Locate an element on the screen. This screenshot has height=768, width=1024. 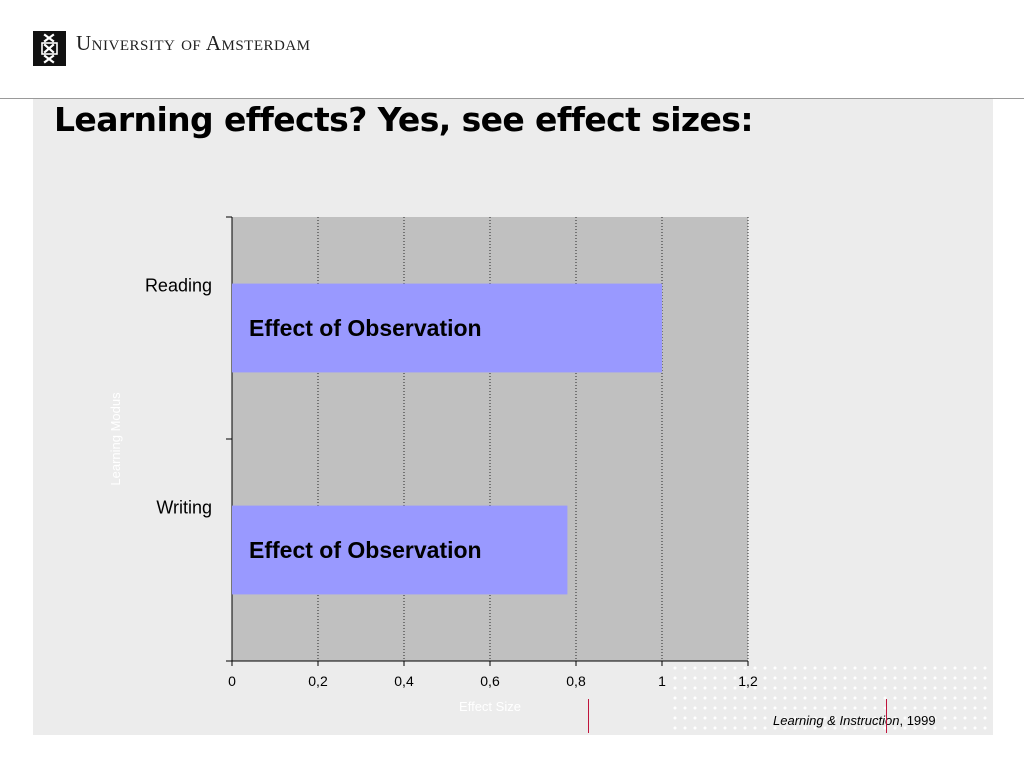
x-axis-title: Effect Size is located at coordinates (490, 706).